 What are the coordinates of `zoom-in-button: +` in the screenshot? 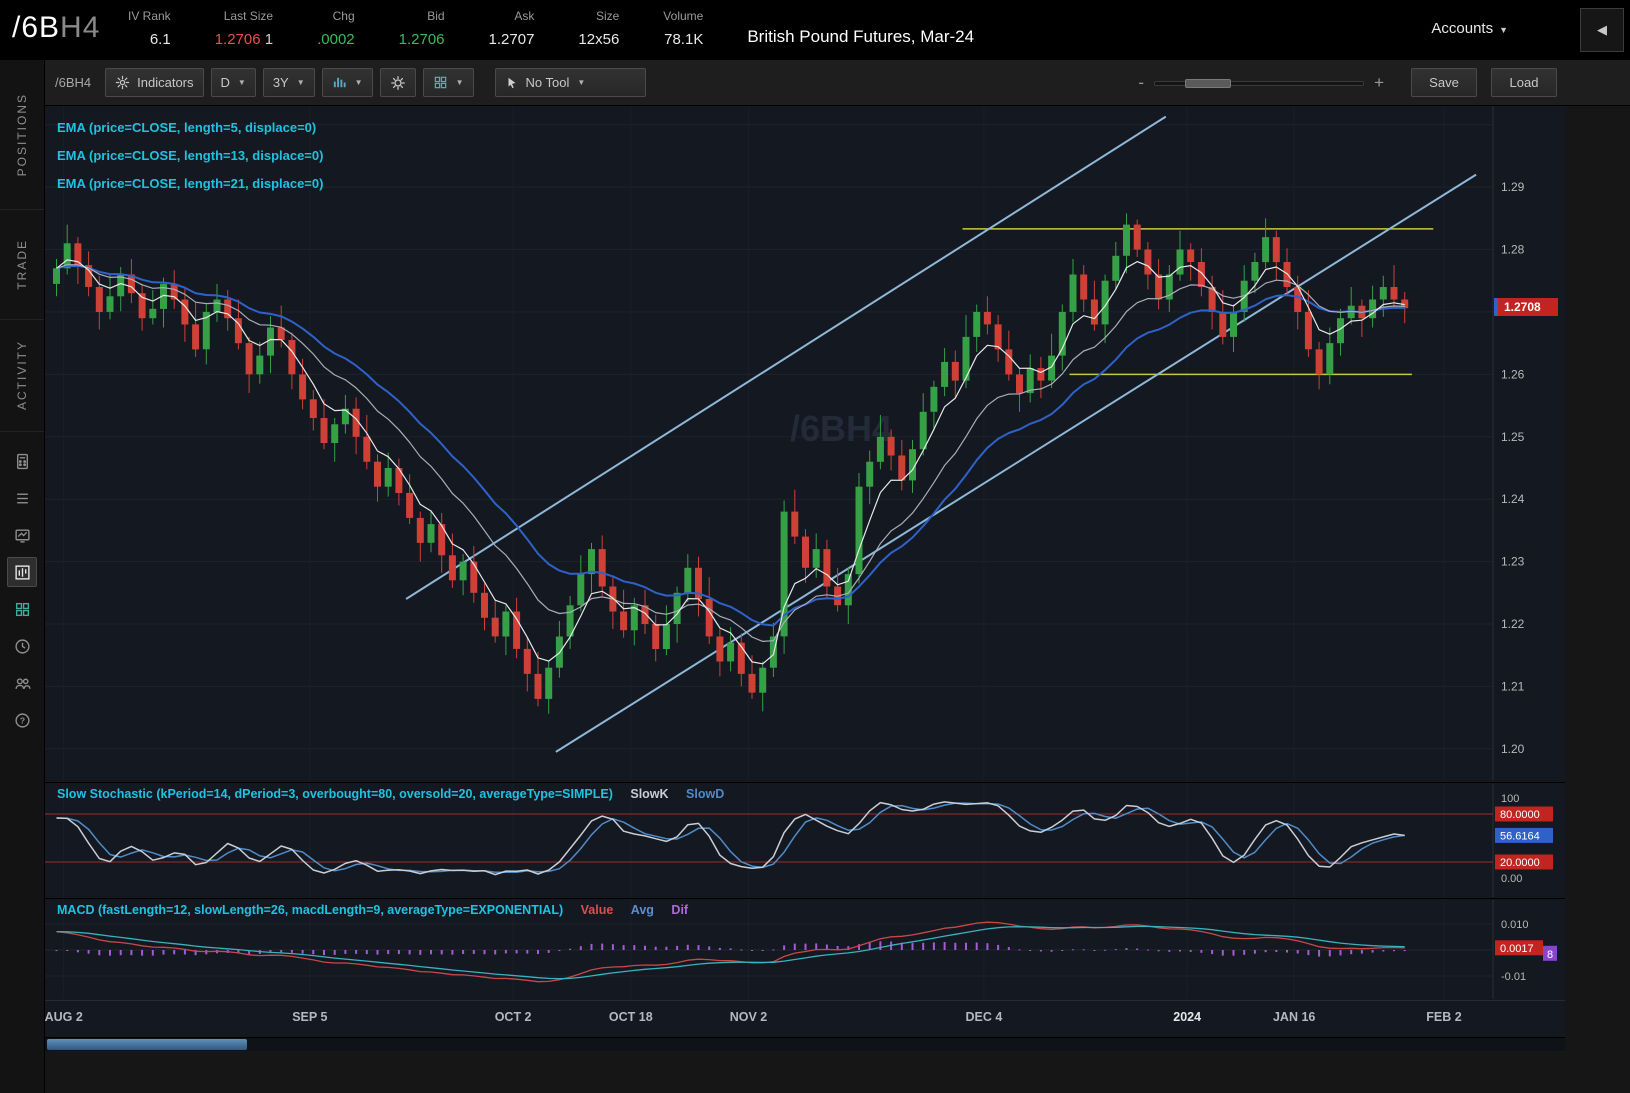 It's located at (1379, 82).